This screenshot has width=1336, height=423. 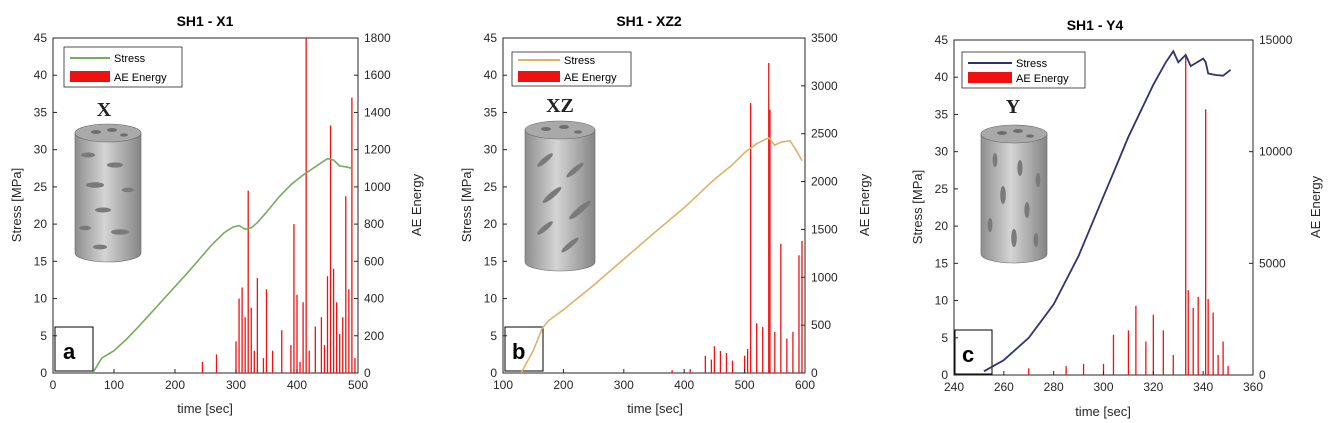 What do you see at coordinates (968, 354) in the screenshot?
I see `panel-label-y4: c` at bounding box center [968, 354].